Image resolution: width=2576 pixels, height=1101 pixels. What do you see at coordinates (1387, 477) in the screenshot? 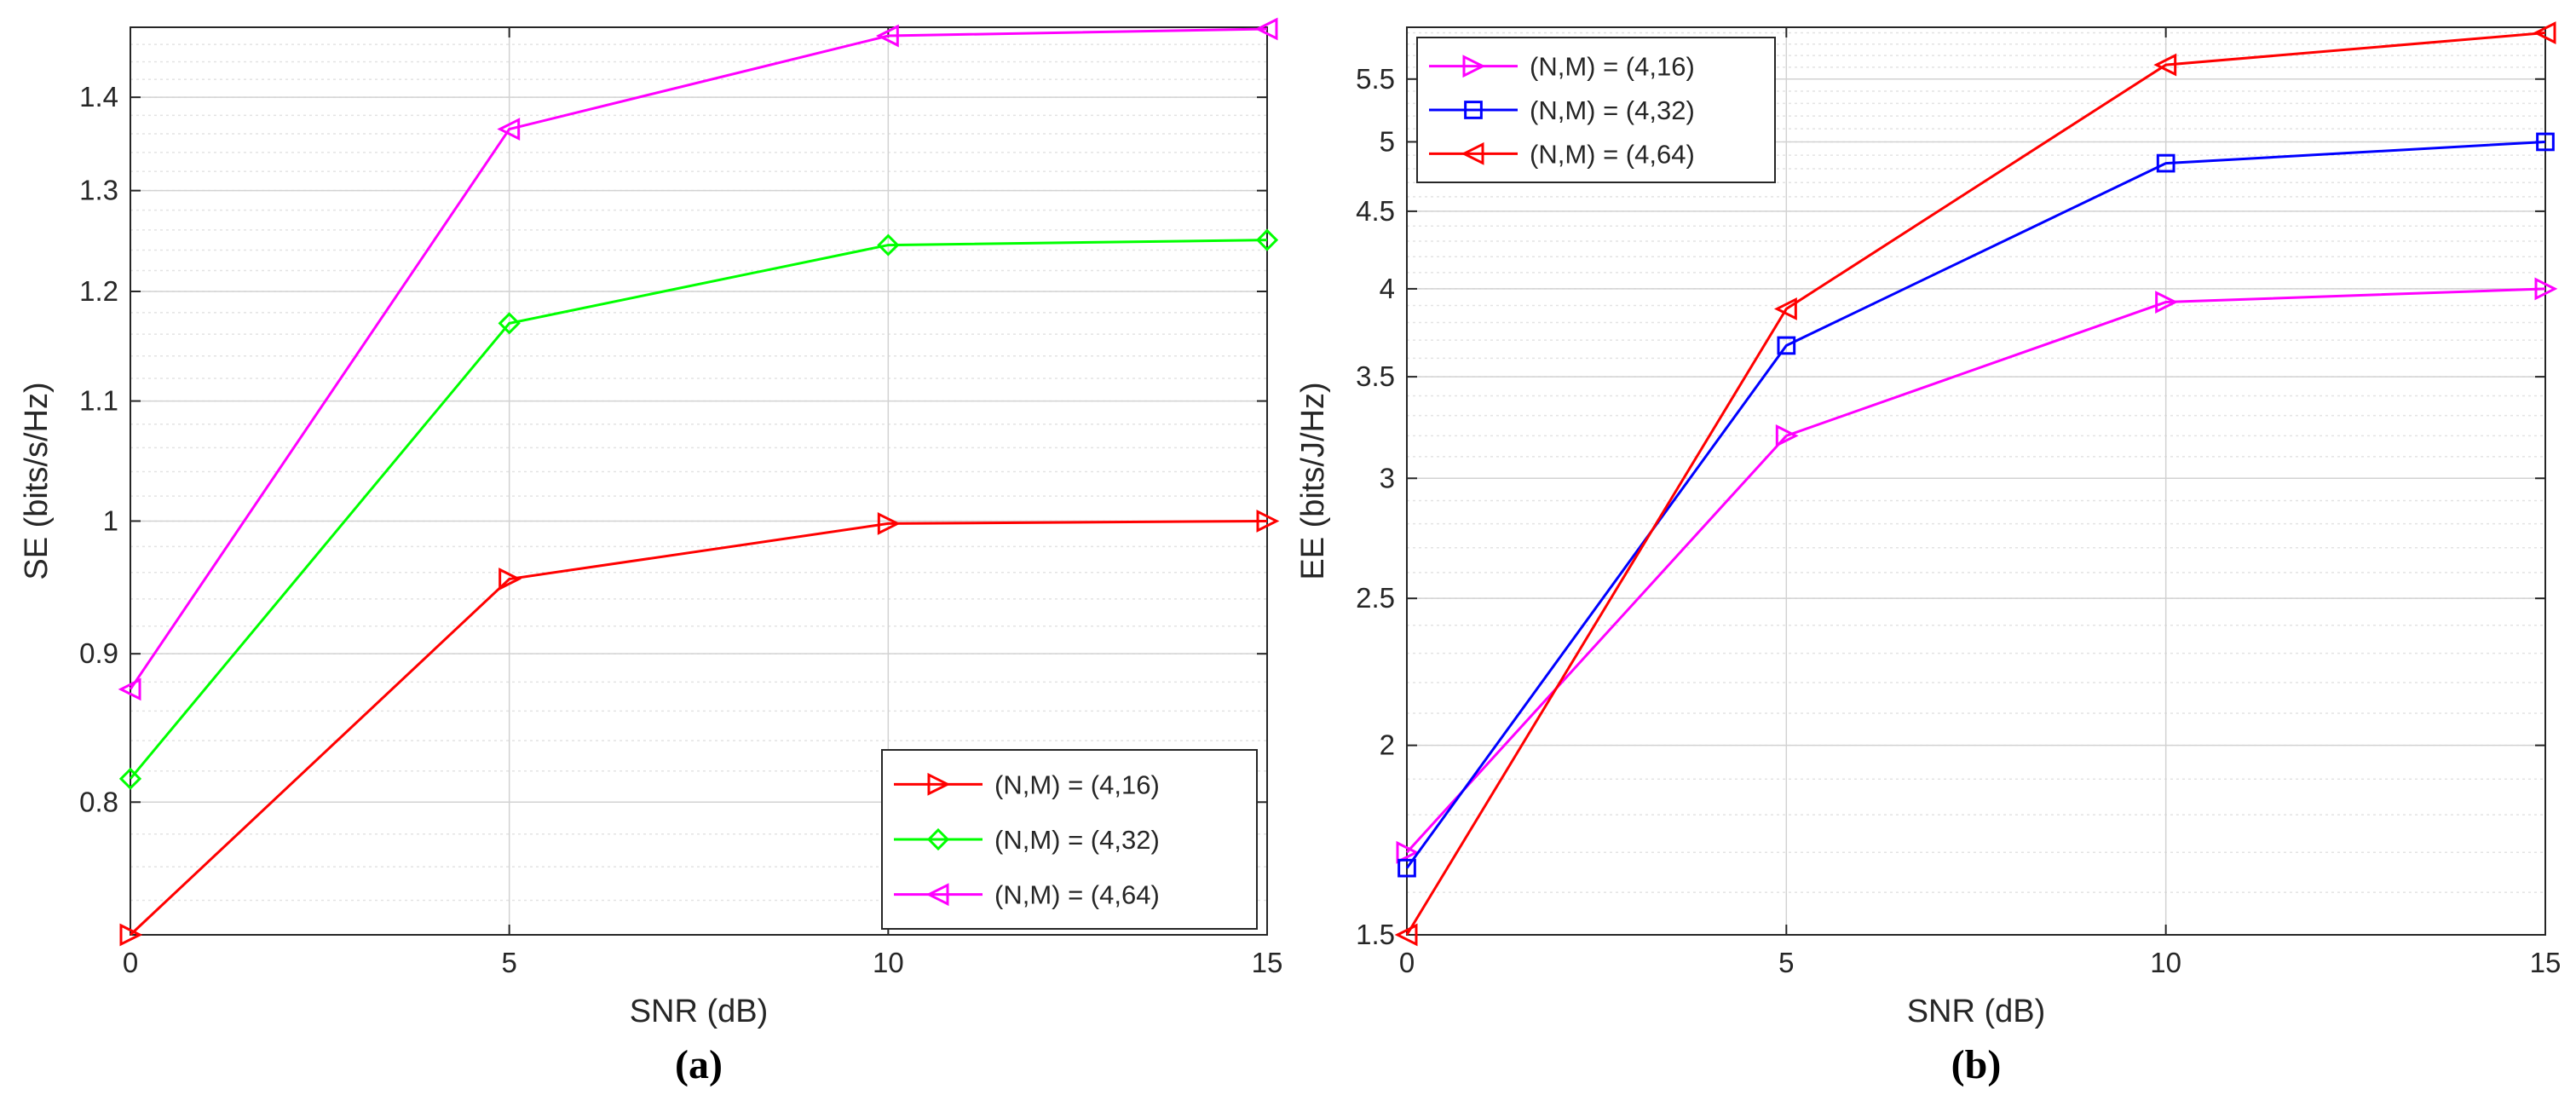
I see `y-tick-label: 3` at bounding box center [1387, 477].